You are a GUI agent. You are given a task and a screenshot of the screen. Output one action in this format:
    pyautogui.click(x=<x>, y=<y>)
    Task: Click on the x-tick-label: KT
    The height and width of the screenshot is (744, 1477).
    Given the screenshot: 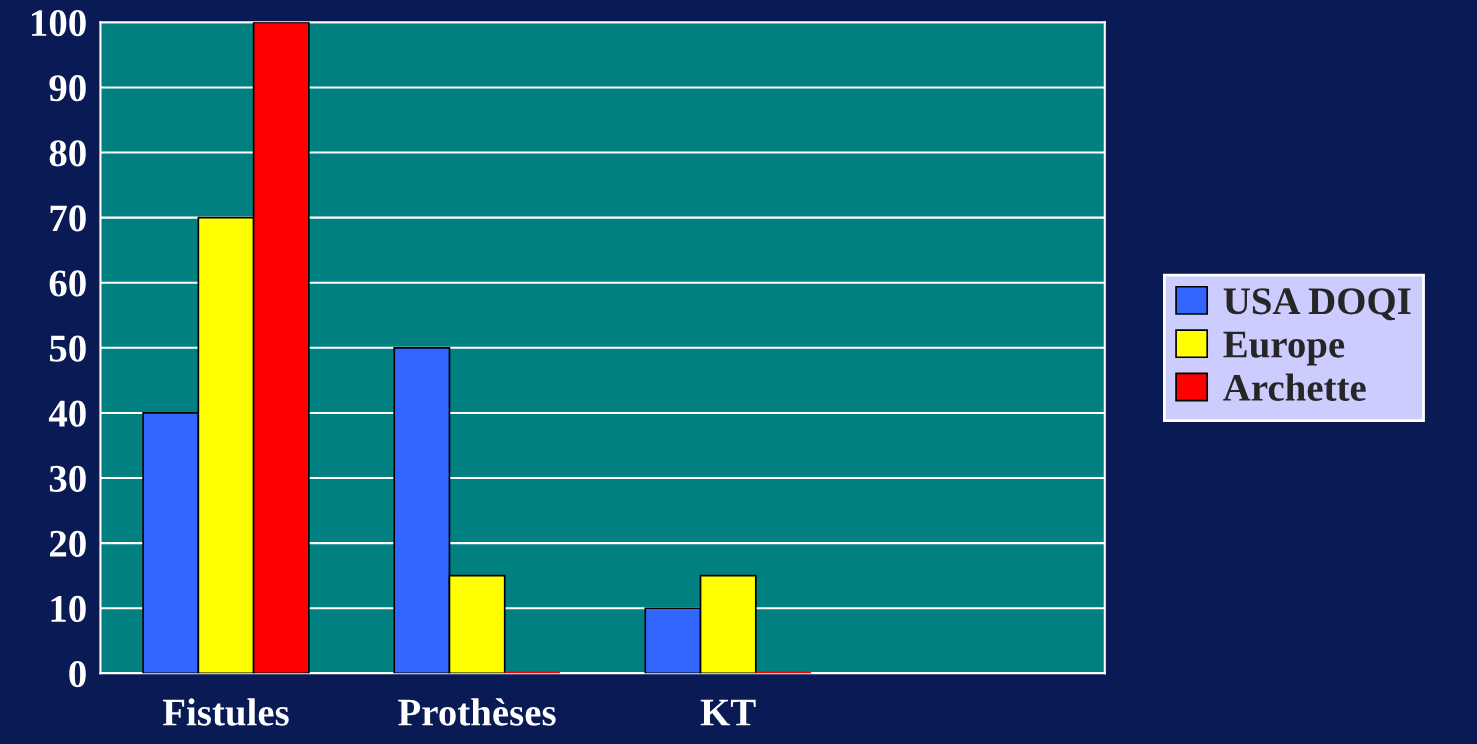 What is the action you would take?
    pyautogui.click(x=728, y=712)
    